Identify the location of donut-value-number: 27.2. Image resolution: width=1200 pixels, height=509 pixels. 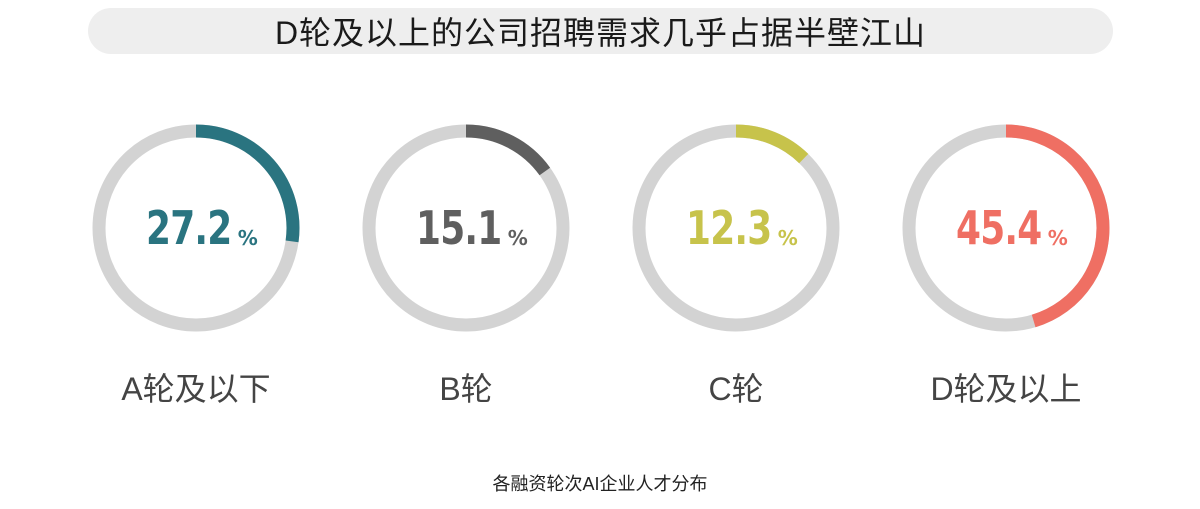
(189, 228).